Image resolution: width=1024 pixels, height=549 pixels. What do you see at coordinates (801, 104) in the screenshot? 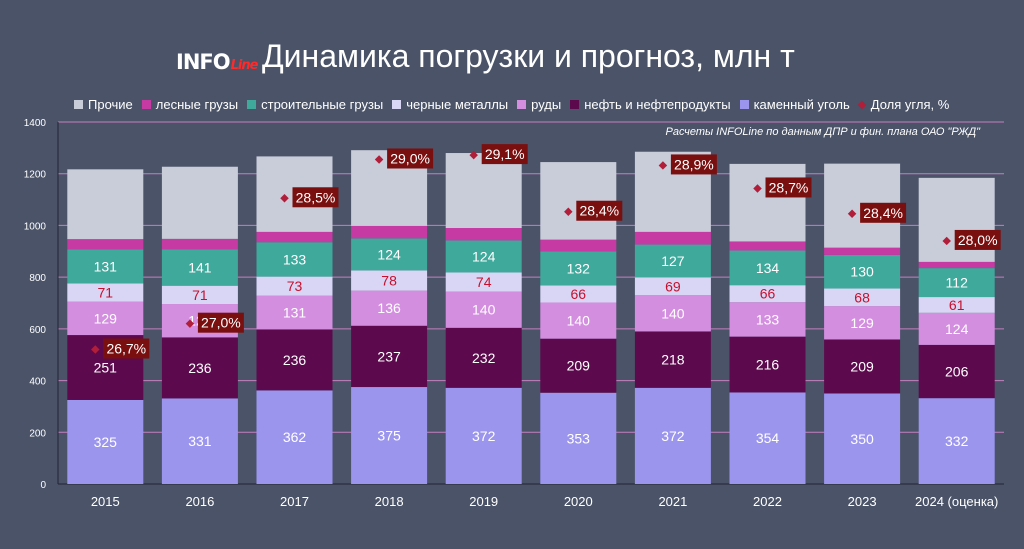
I see `legend-label: каменный уголь` at bounding box center [801, 104].